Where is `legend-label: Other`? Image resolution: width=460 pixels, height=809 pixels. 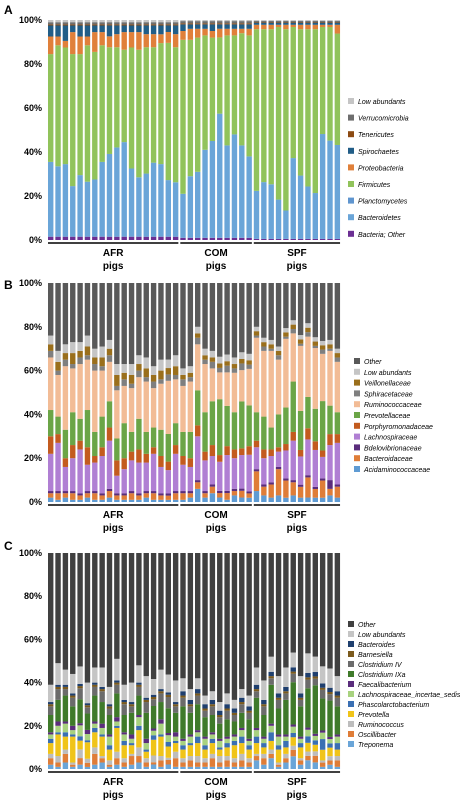 legend-label: Other is located at coordinates (367, 625).